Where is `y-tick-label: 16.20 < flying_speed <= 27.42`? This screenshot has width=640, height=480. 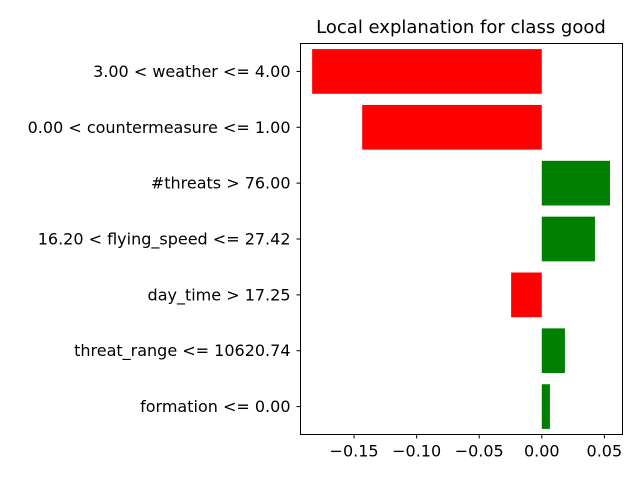 y-tick-label: 16.20 < flying_speed <= 27.42 is located at coordinates (164, 240).